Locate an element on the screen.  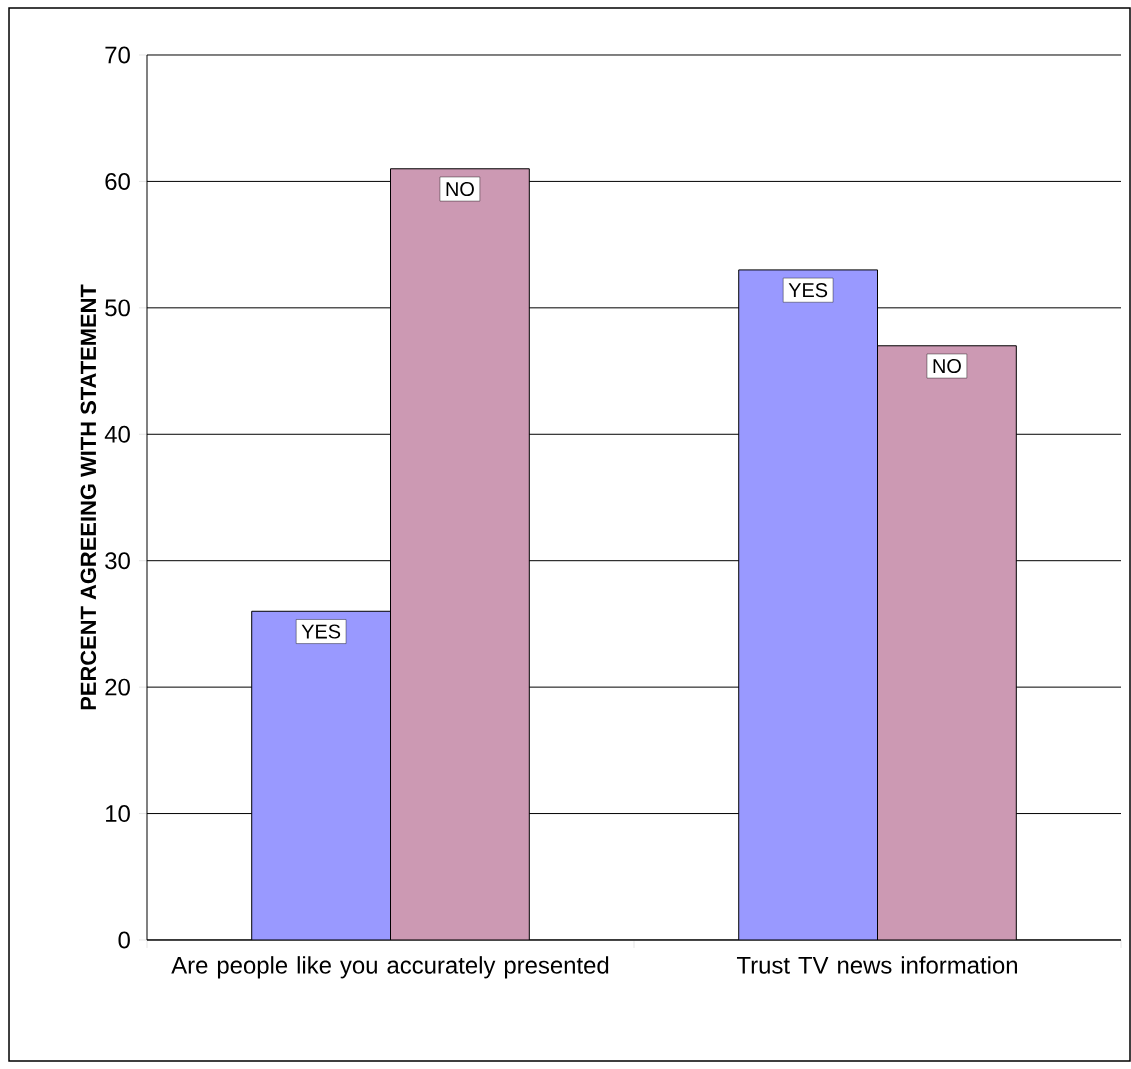
y-tick-label: 30 is located at coordinates (117, 561).